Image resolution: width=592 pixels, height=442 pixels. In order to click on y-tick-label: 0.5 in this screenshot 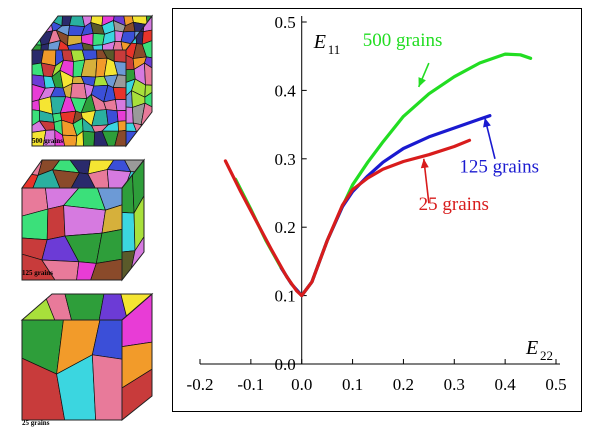, I will do `click(284, 22)`.